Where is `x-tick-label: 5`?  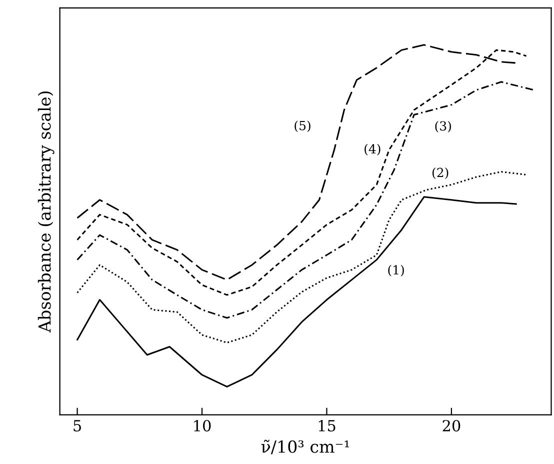 x-tick-label: 5 is located at coordinates (77, 426).